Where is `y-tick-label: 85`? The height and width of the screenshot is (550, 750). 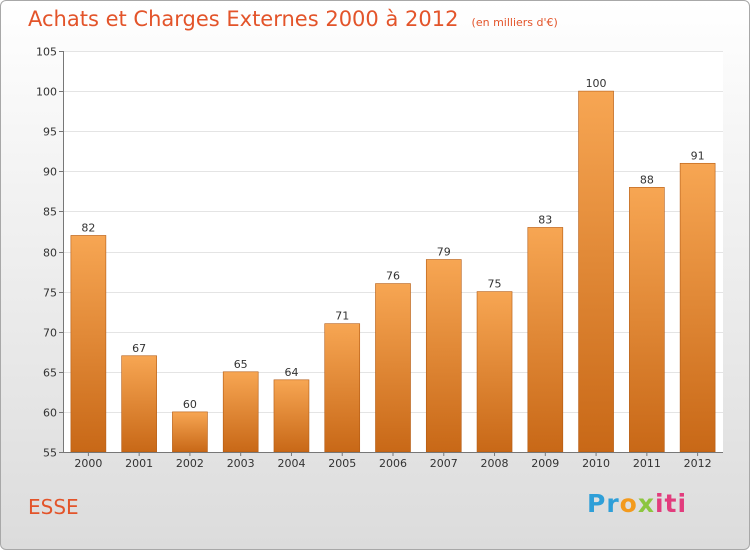
y-tick-label: 85 is located at coordinates (50, 212).